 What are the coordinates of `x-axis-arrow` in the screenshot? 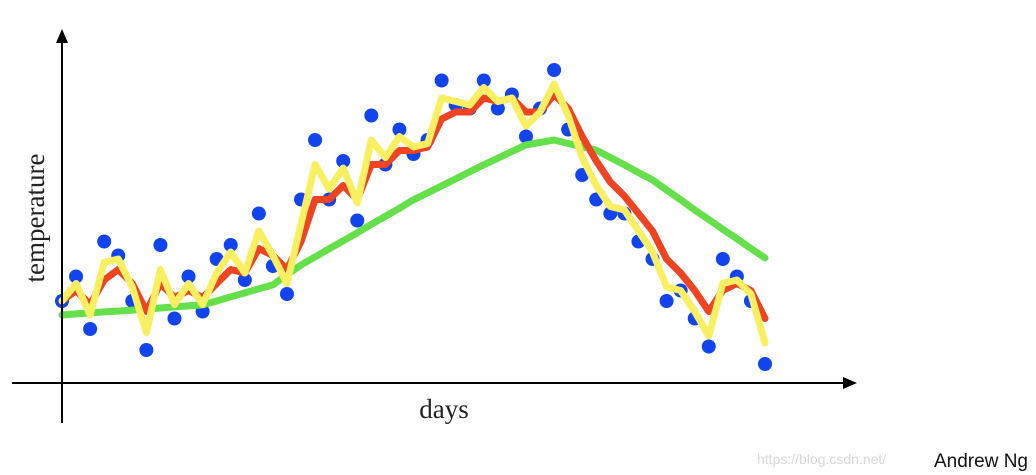 It's located at (850, 383).